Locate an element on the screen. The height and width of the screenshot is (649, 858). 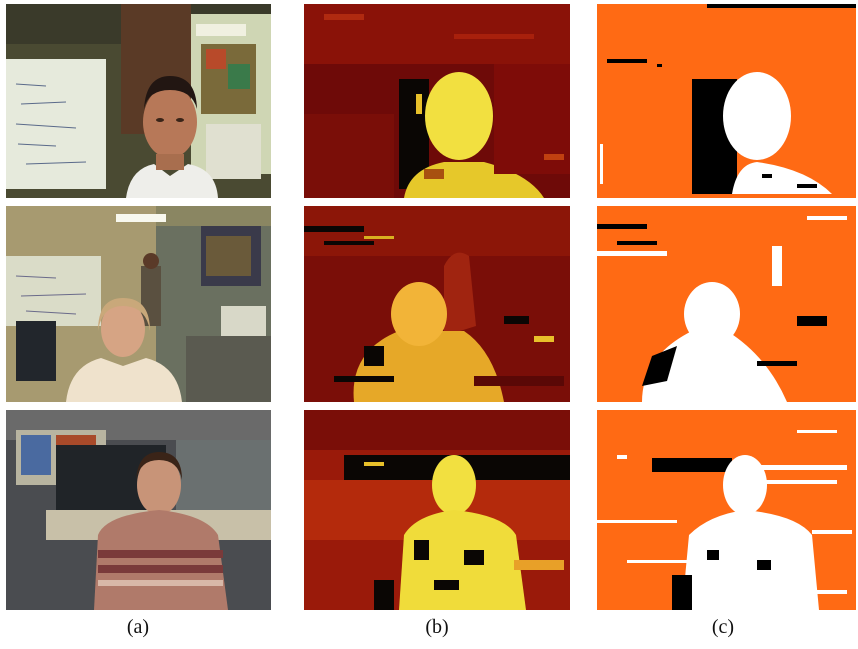
disparity-row2 is located at coordinates (437, 304).